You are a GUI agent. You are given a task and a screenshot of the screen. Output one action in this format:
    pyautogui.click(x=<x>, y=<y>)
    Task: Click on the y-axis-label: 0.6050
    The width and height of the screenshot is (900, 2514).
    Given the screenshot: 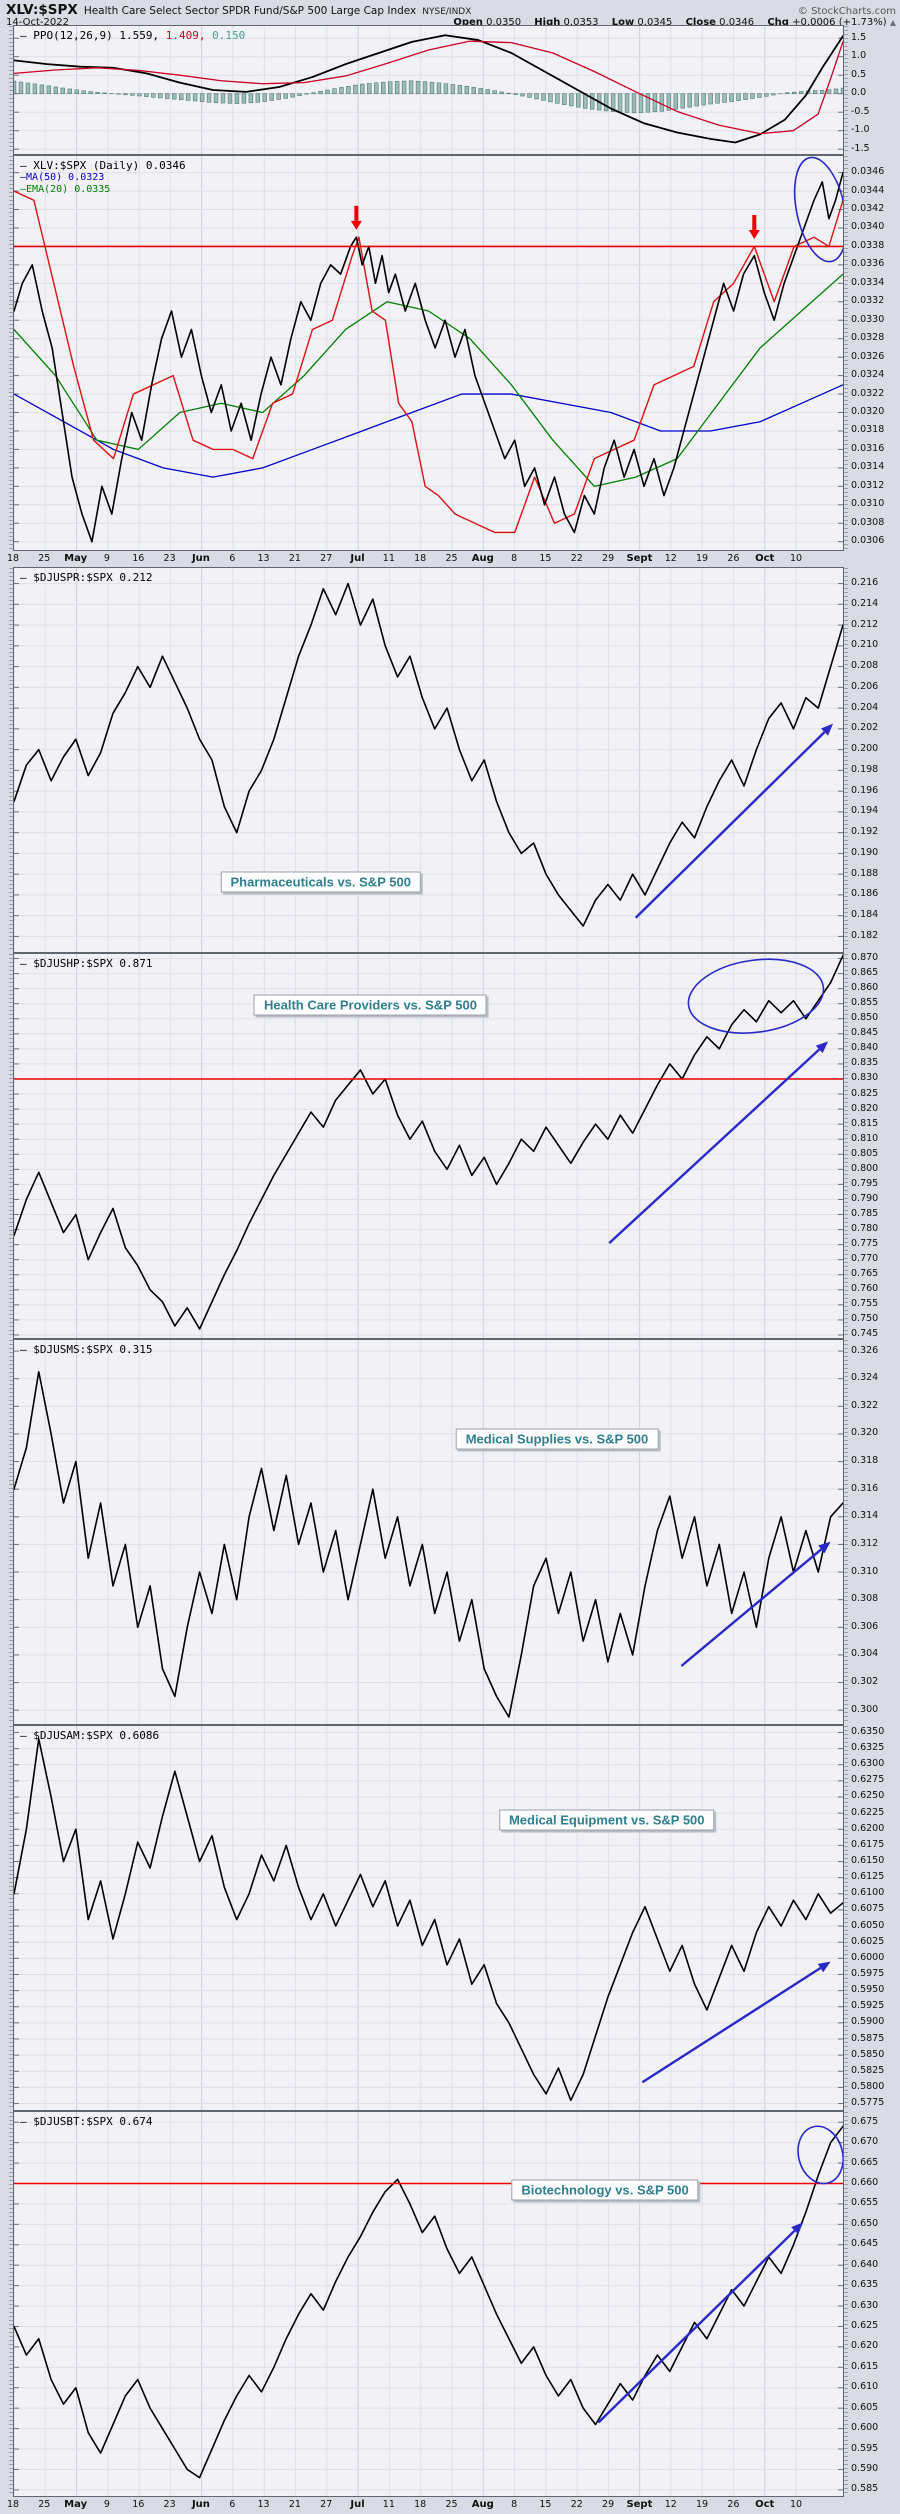 What is the action you would take?
    pyautogui.click(x=868, y=1925)
    